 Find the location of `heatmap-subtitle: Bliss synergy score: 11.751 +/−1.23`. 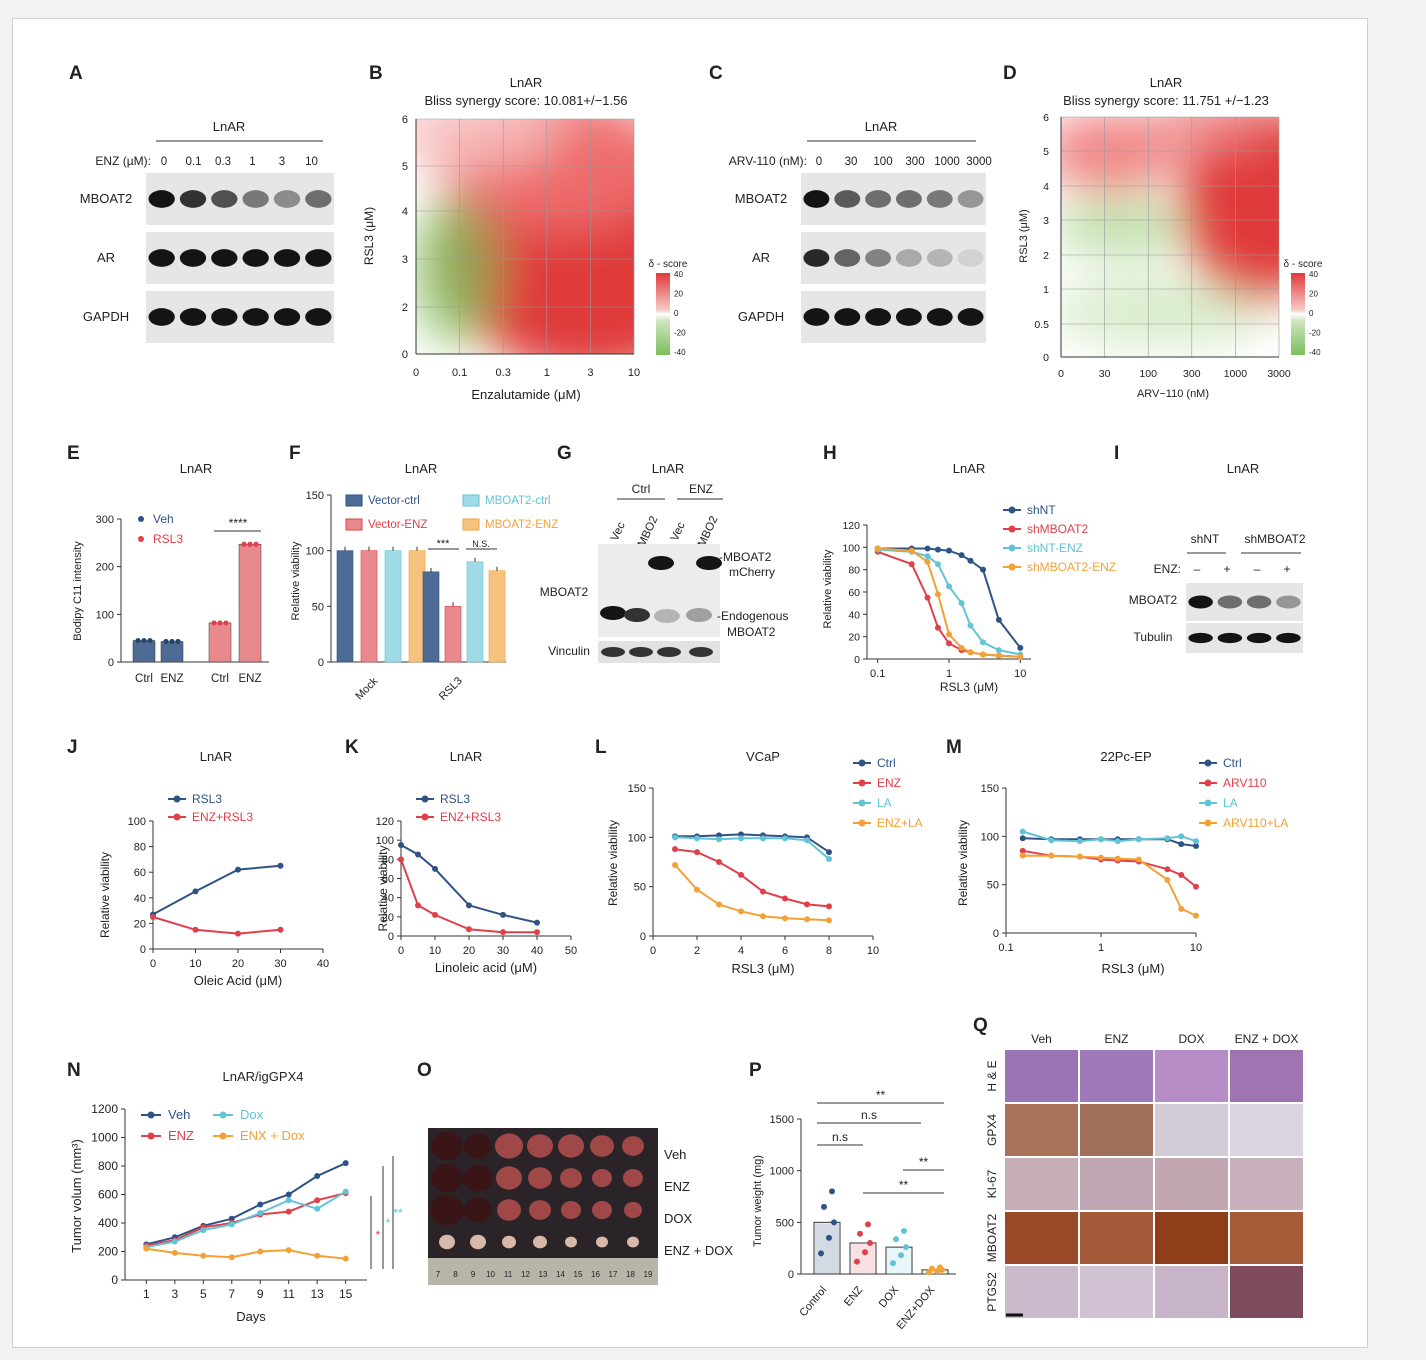

heatmap-subtitle: Bliss synergy score: 11.751 +/−1.23 is located at coordinates (1166, 100).